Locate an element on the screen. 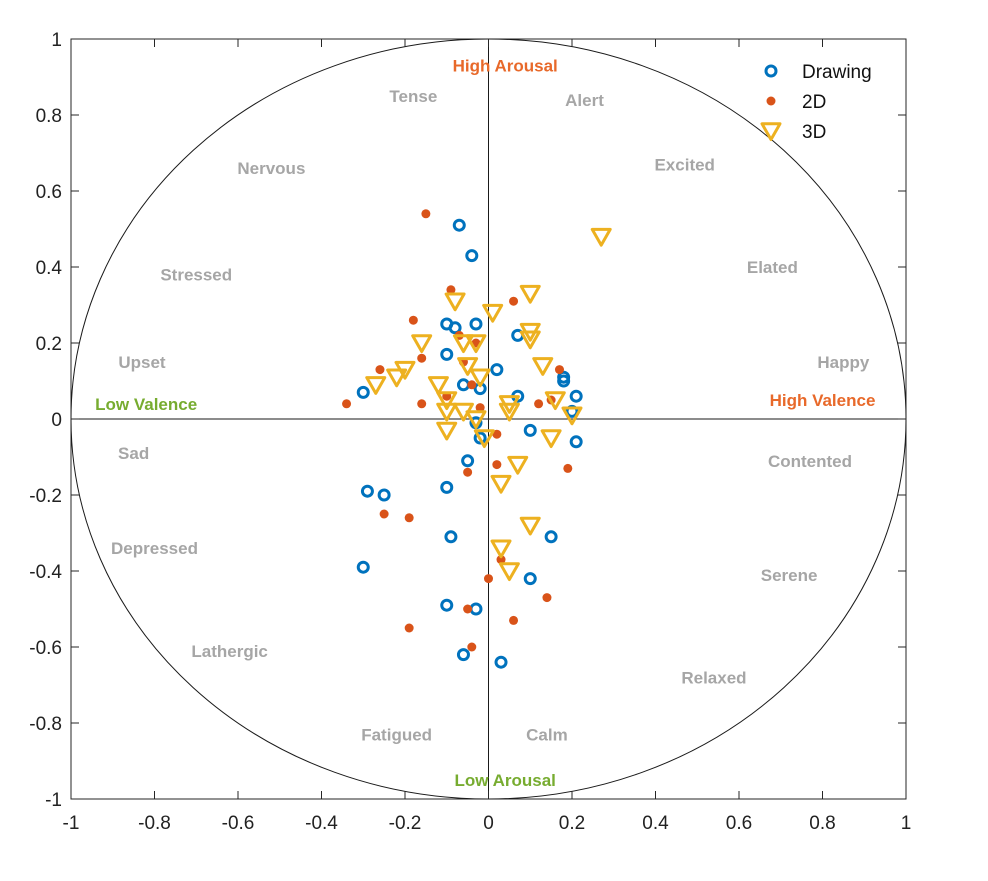 The width and height of the screenshot is (988, 881). annotation-label: Happy is located at coordinates (843, 362).